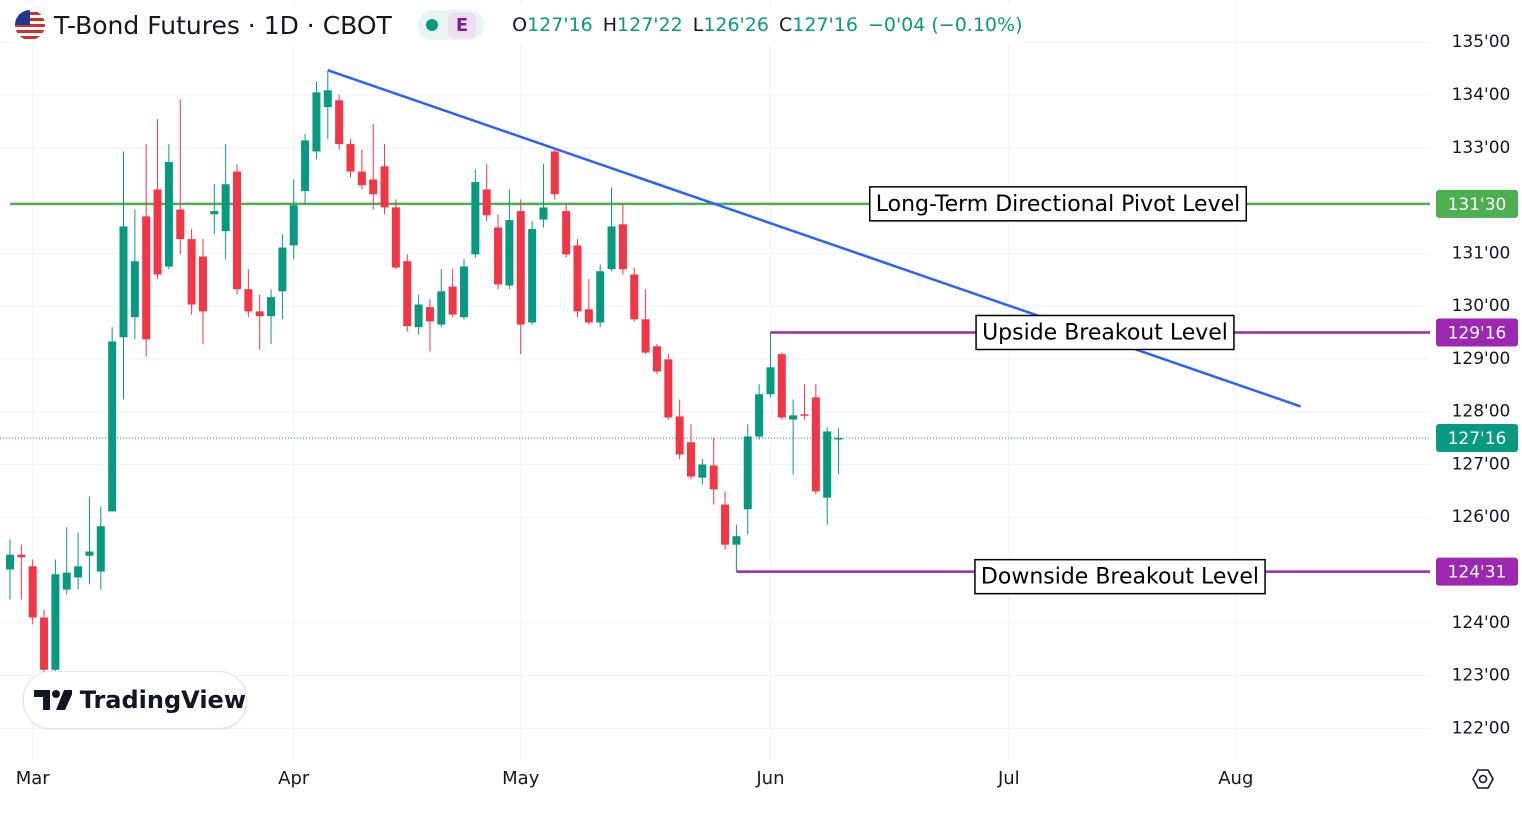  I want to click on y-tick-label: 134'00, so click(1481, 95).